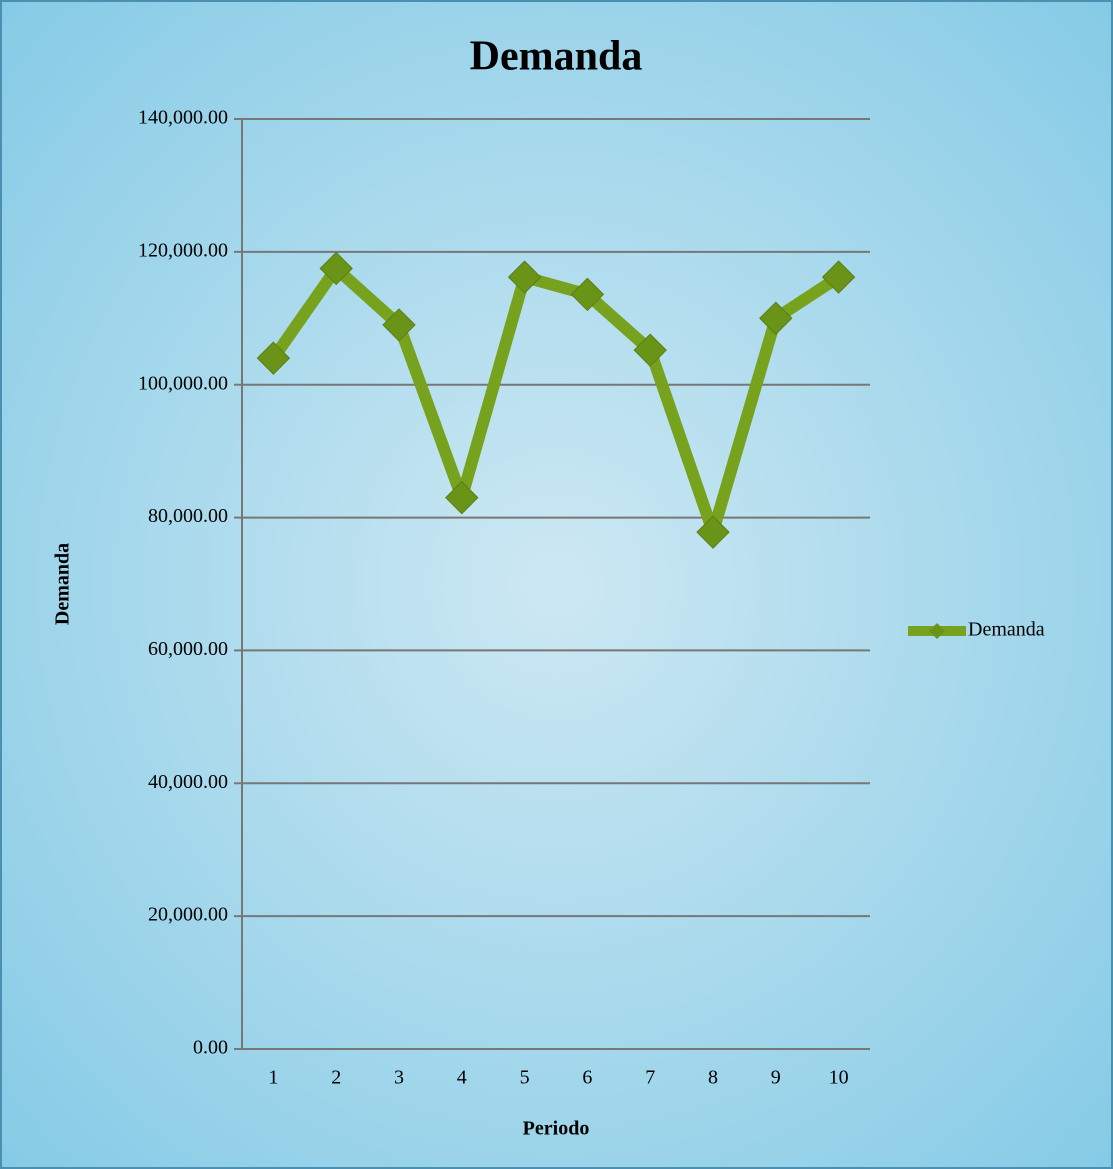 This screenshot has width=1113, height=1169. Describe the element at coordinates (650, 1078) in the screenshot. I see `x-tick-label: 7` at that location.